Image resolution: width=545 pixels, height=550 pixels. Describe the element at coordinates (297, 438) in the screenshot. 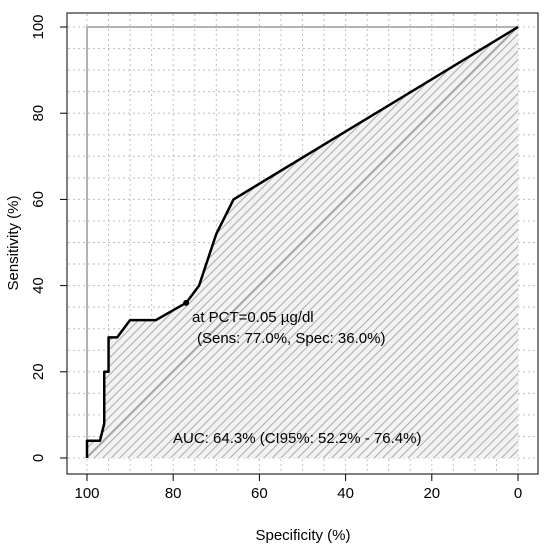

I see `auc-annotation: AUC: 64.3% (CI95%: 52.2% - 76.4%)` at that location.